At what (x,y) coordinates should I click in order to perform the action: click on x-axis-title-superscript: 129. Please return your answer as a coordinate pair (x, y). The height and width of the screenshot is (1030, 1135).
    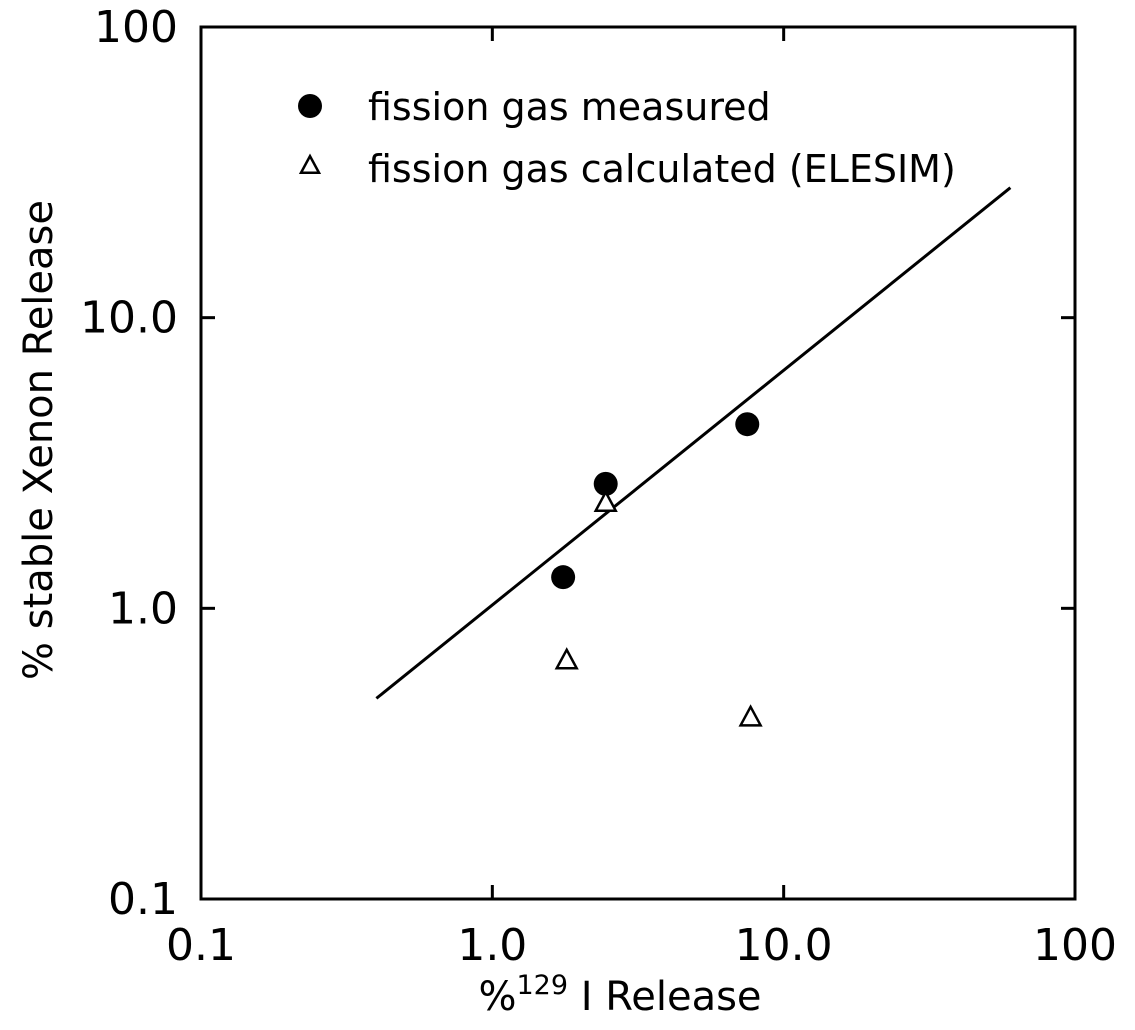
    Looking at the image, I should click on (542, 985).